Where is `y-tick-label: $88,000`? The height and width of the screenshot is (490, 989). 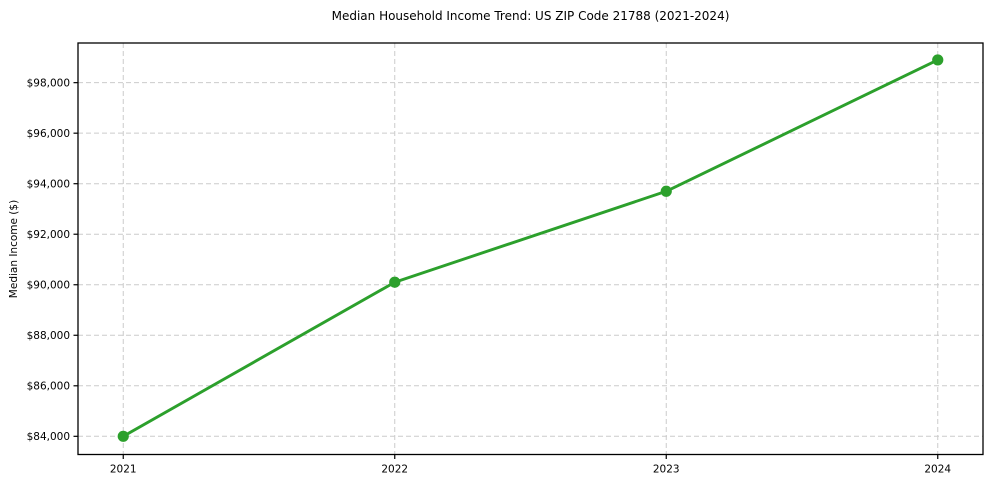
y-tick-label: $88,000 is located at coordinates (48, 336).